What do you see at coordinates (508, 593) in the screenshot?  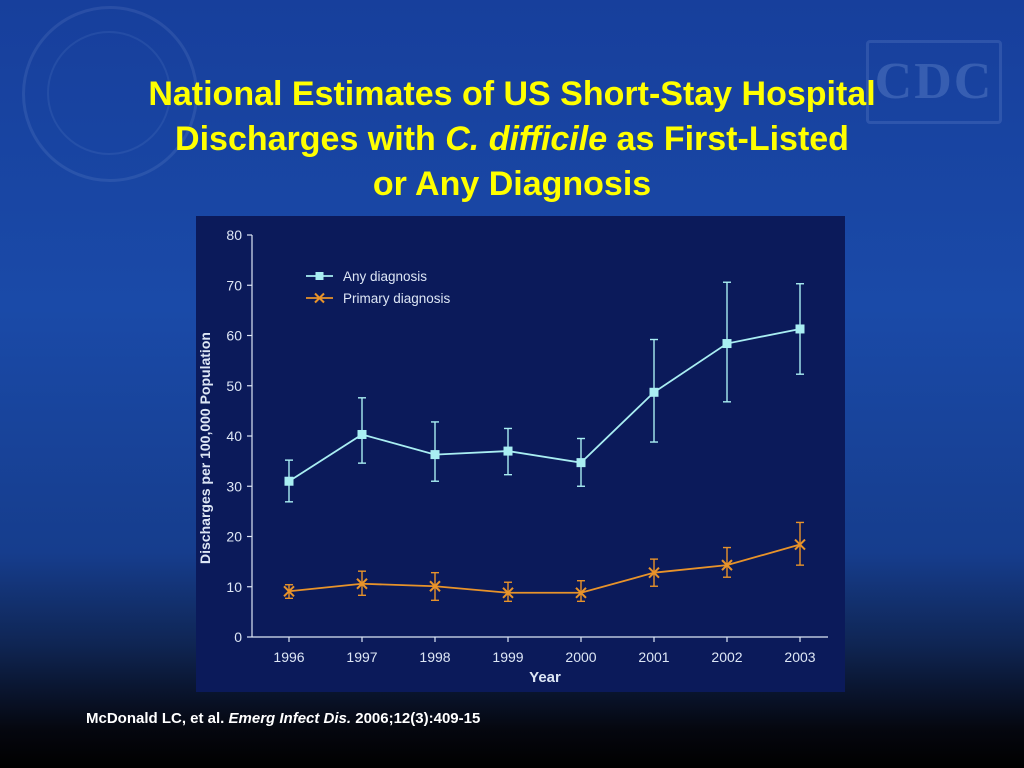 I see `primary-diagnosis-point-1999` at bounding box center [508, 593].